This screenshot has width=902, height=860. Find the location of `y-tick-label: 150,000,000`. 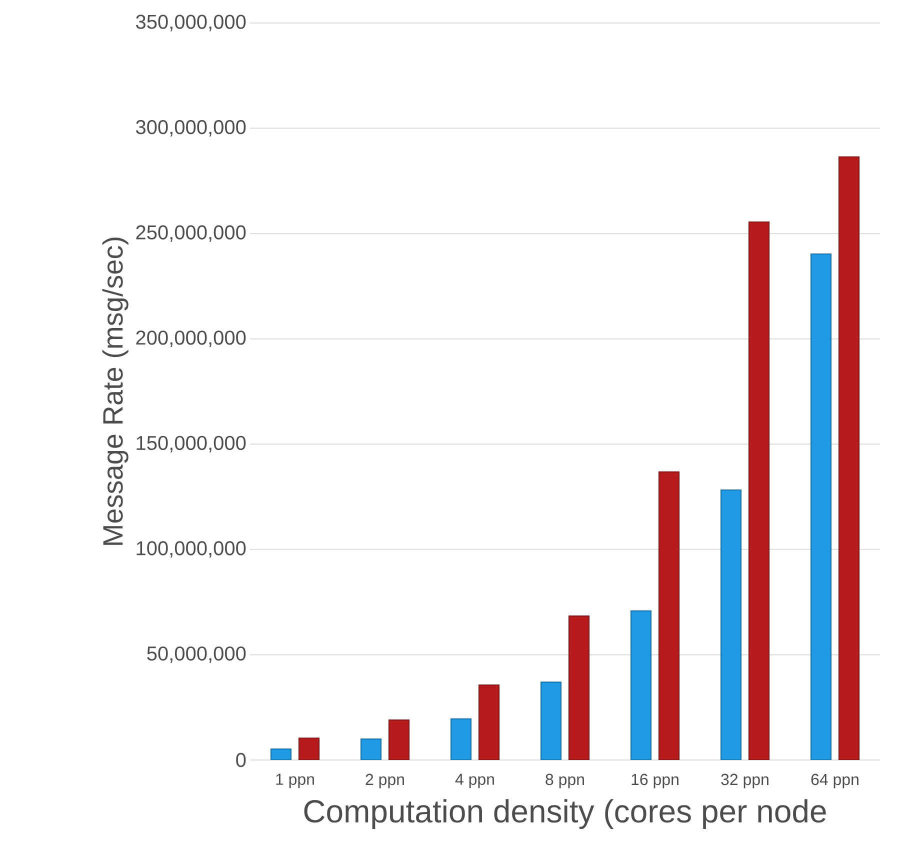

y-tick-label: 150,000,000 is located at coordinates (191, 444).